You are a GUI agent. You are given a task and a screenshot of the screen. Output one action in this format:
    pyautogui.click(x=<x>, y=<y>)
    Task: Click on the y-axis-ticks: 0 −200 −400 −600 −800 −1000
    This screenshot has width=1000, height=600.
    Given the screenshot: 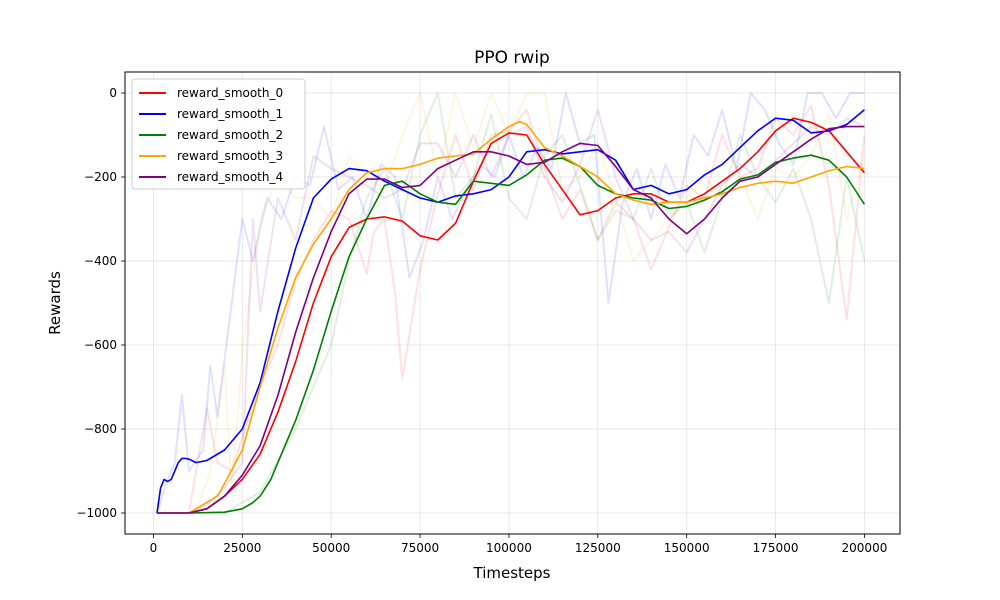 What is the action you would take?
    pyautogui.click(x=100, y=303)
    